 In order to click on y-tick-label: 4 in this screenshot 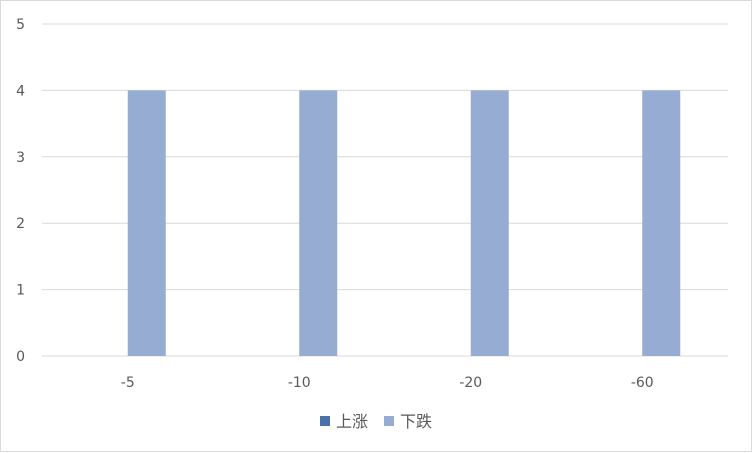, I will do `click(20, 91)`.